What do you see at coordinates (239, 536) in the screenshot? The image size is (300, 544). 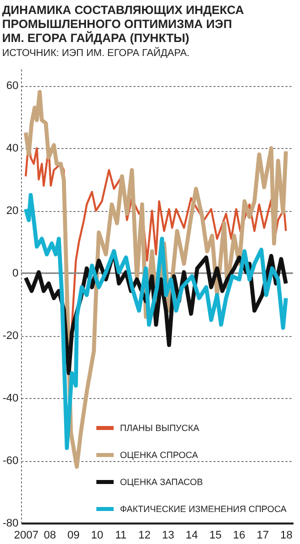 I see `x-tick-label: 16` at bounding box center [239, 536].